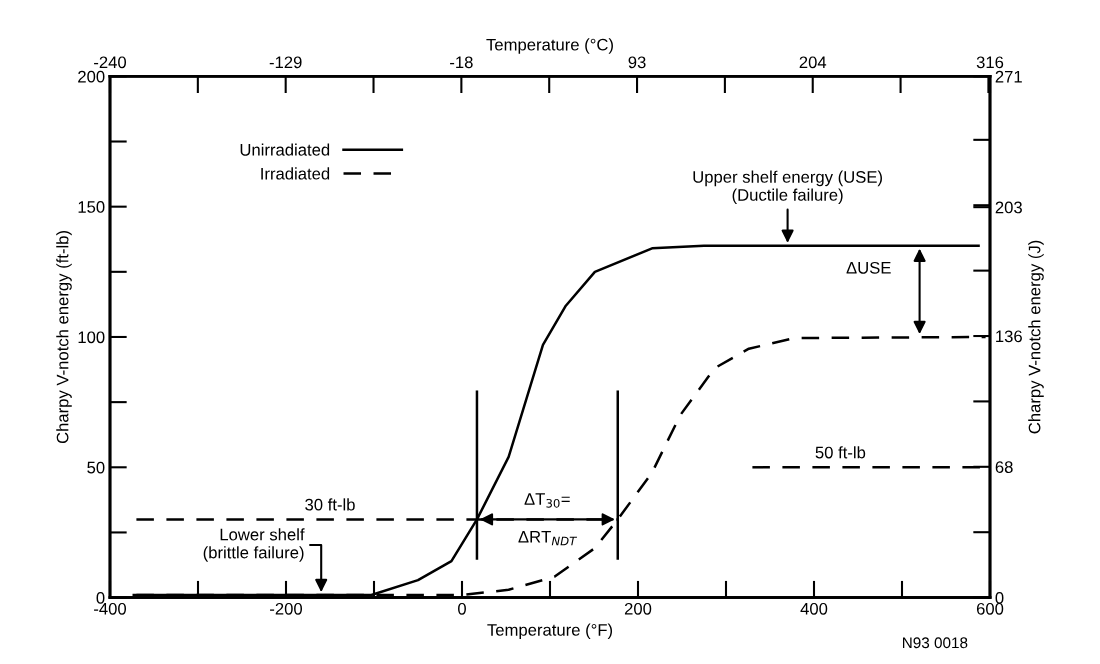 The height and width of the screenshot is (664, 1100). I want to click on annotation: ΔUSE, so click(868, 267).